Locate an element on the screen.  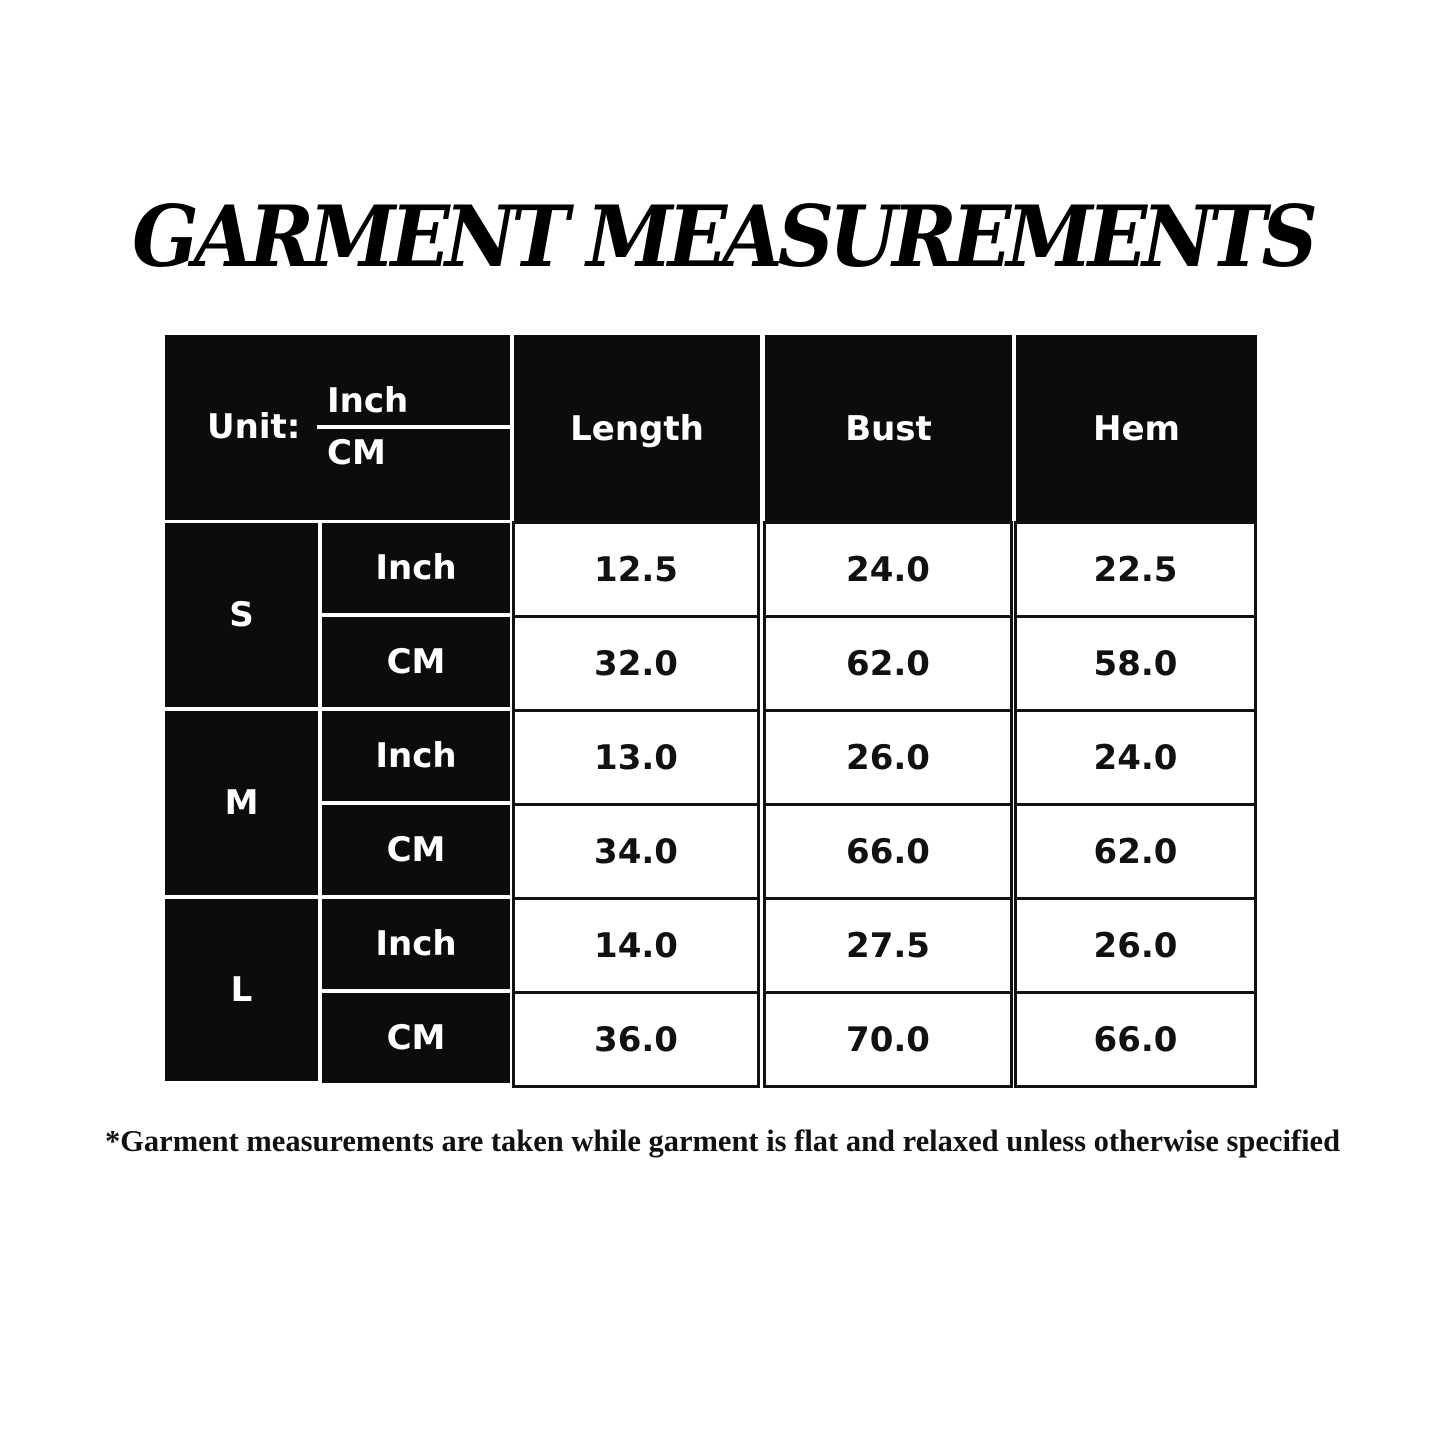
unit-divider is located at coordinates (413, 427).